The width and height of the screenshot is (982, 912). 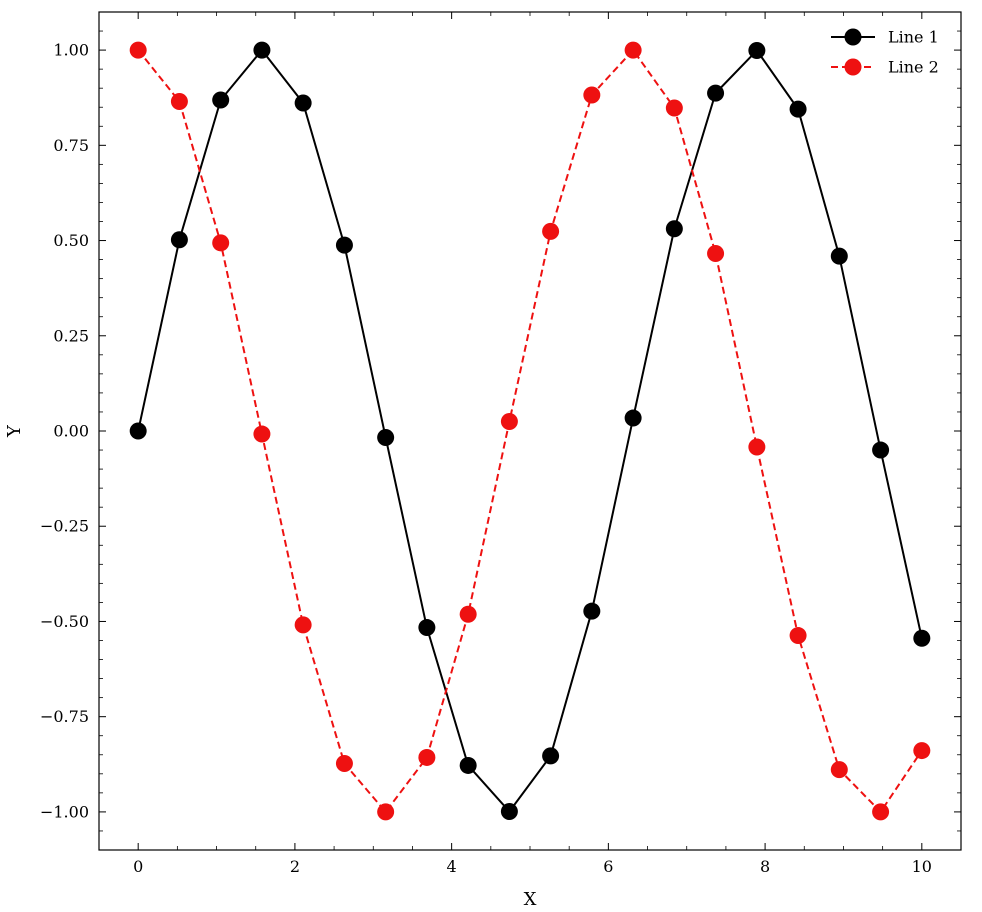 What do you see at coordinates (885, 37) in the screenshot?
I see `legend-entry: Line 1` at bounding box center [885, 37].